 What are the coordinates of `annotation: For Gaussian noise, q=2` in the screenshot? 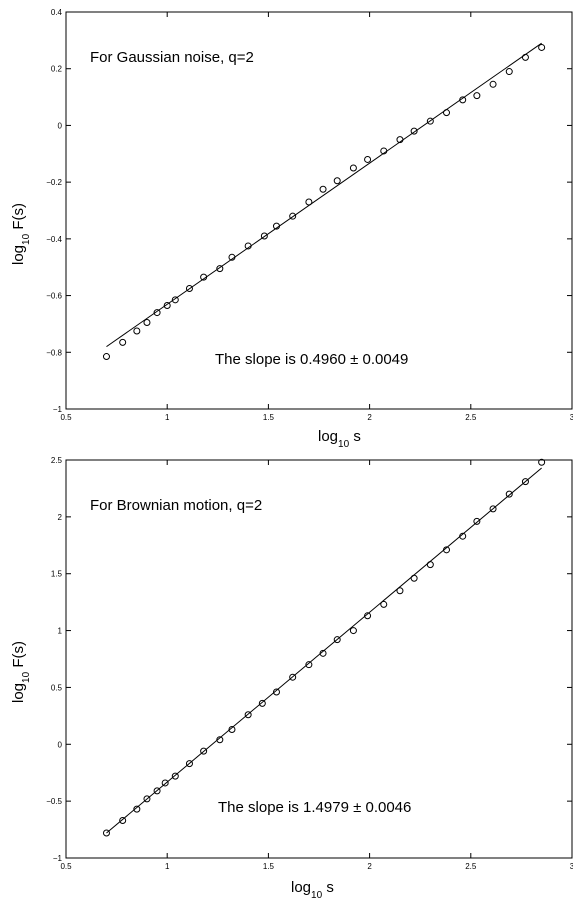 It's located at (172, 57).